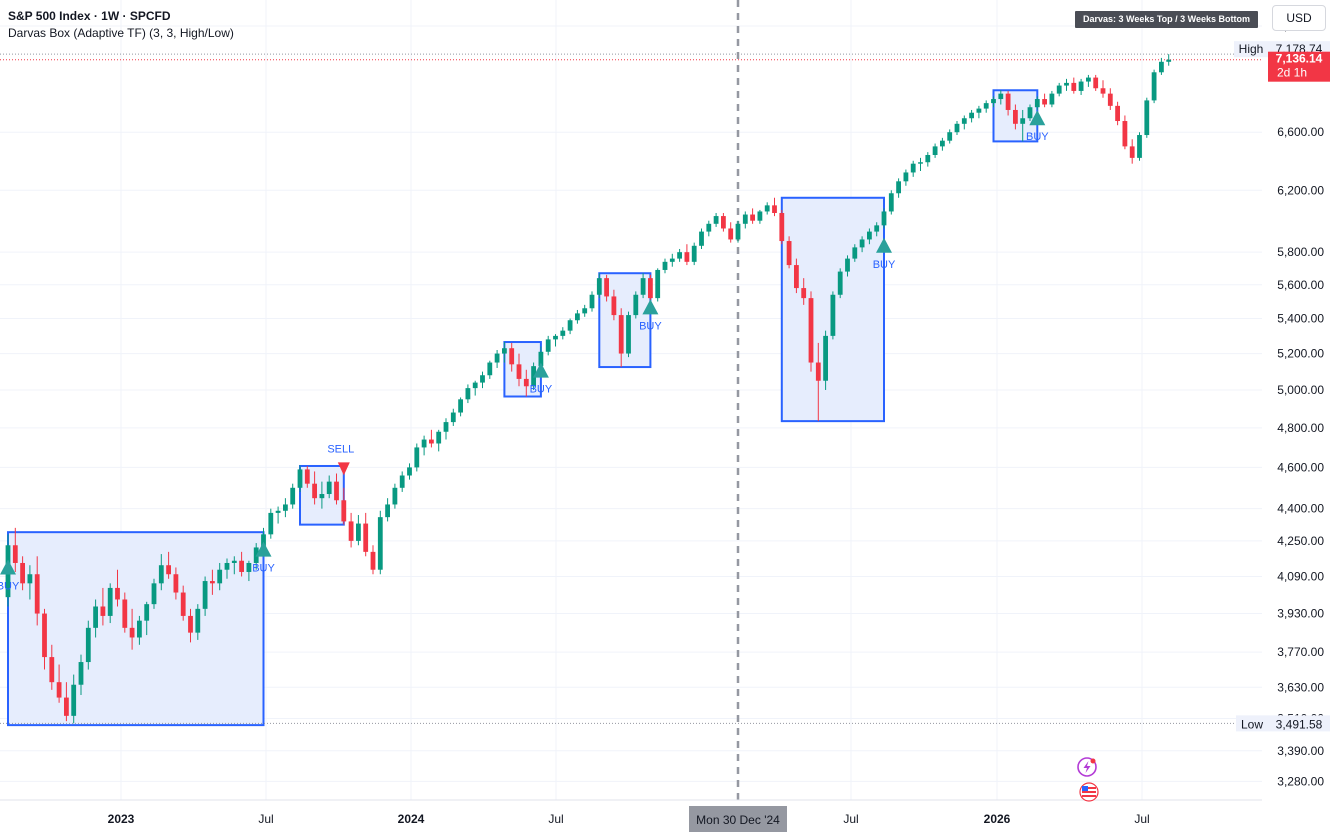 The width and height of the screenshot is (1334, 833). I want to click on price-tick-label: 4,800.00, so click(1300, 428).